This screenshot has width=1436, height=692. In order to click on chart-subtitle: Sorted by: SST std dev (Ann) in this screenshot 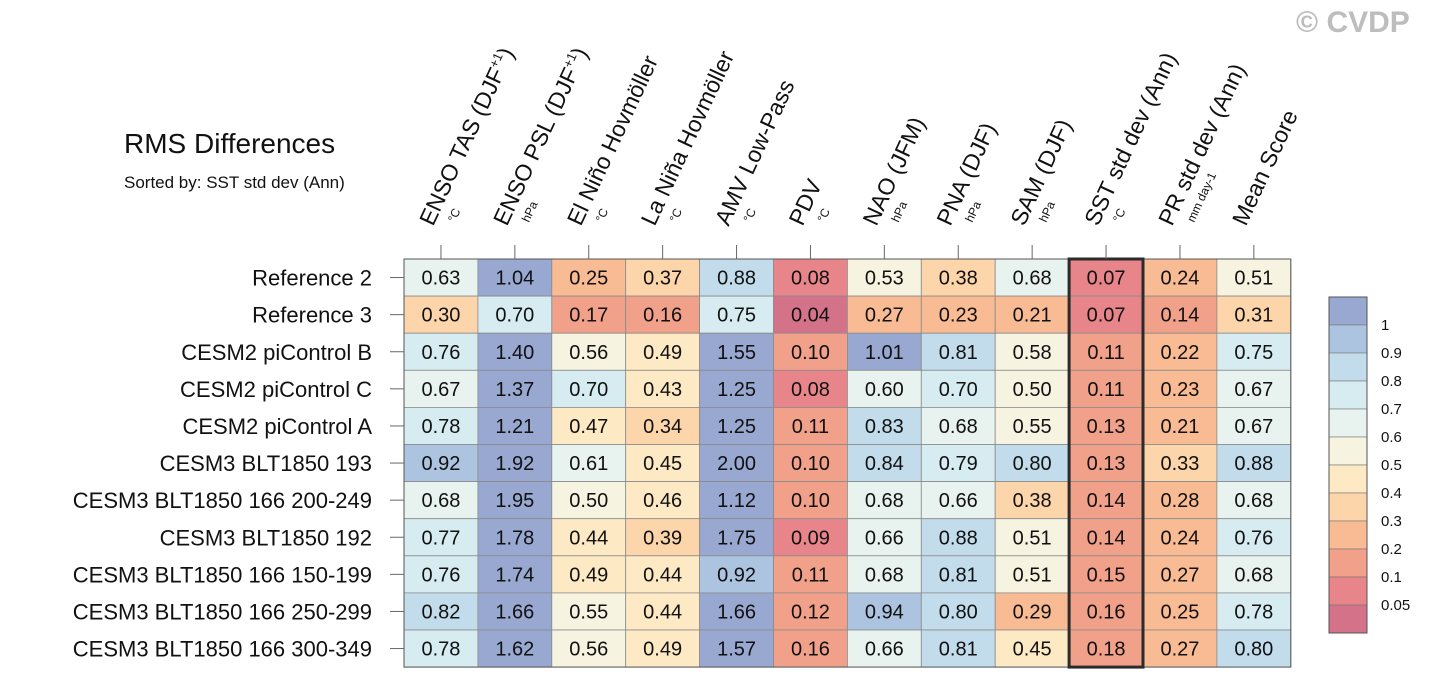, I will do `click(234, 182)`.